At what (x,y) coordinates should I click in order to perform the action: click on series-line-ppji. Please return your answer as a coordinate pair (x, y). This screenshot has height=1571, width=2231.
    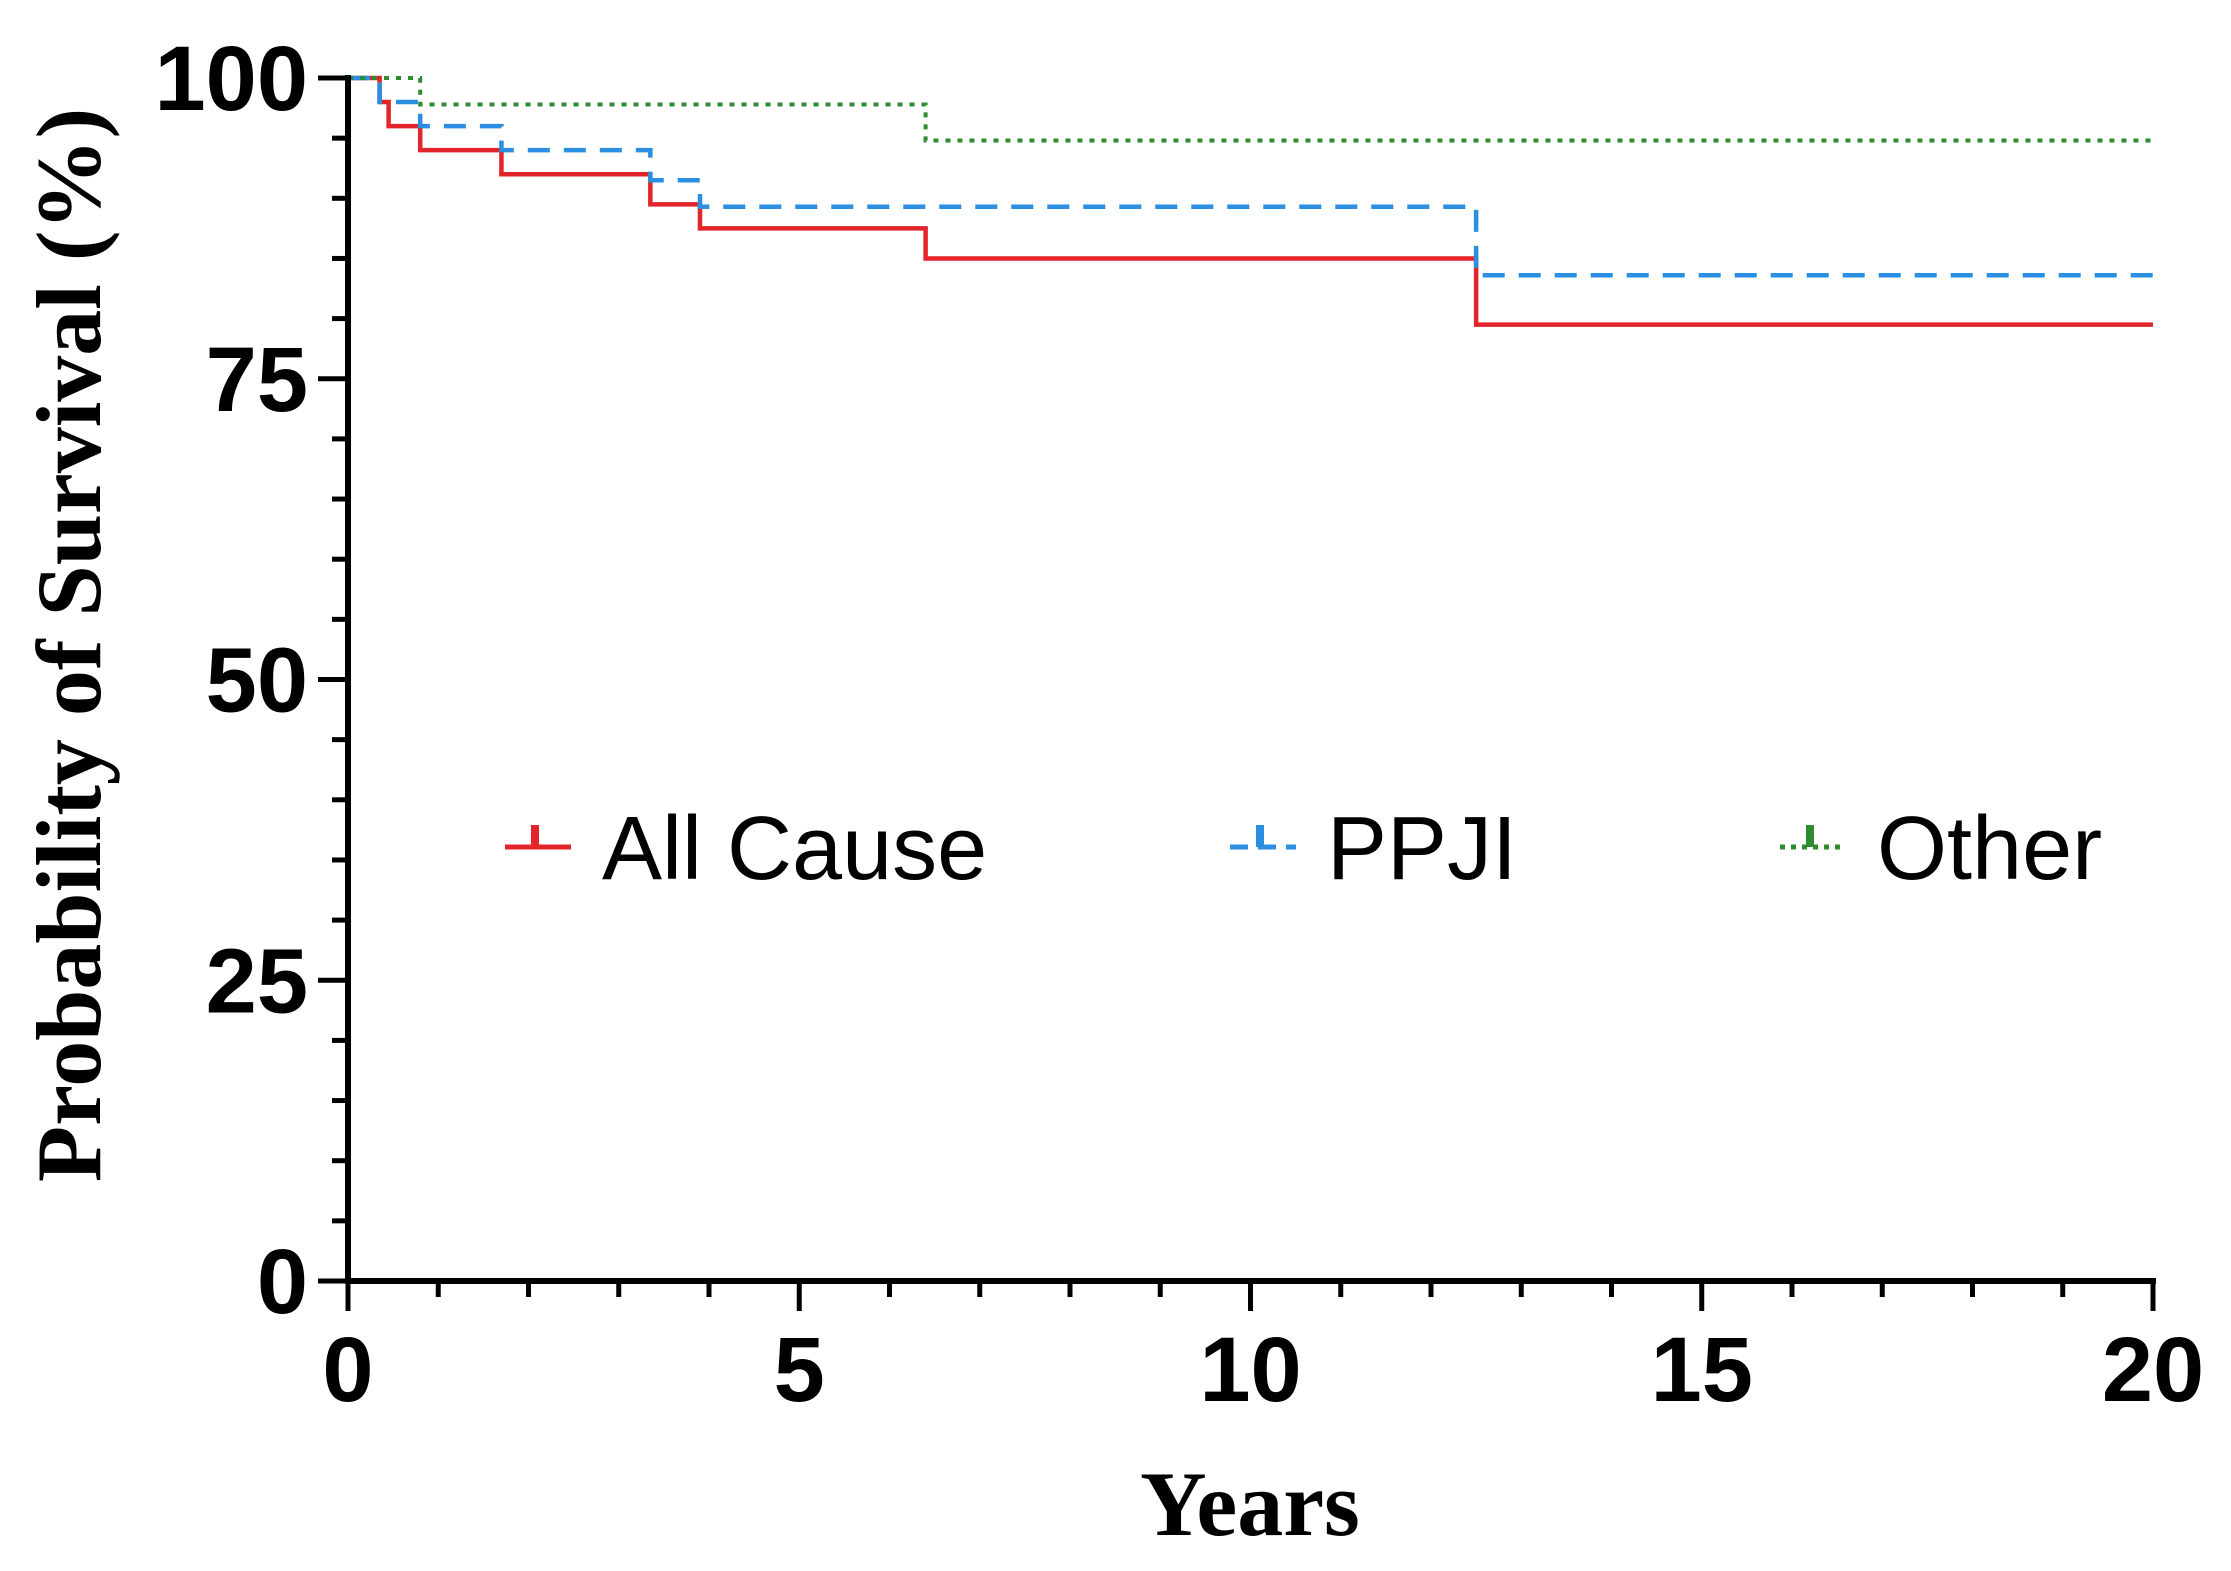
    Looking at the image, I should click on (1250, 176).